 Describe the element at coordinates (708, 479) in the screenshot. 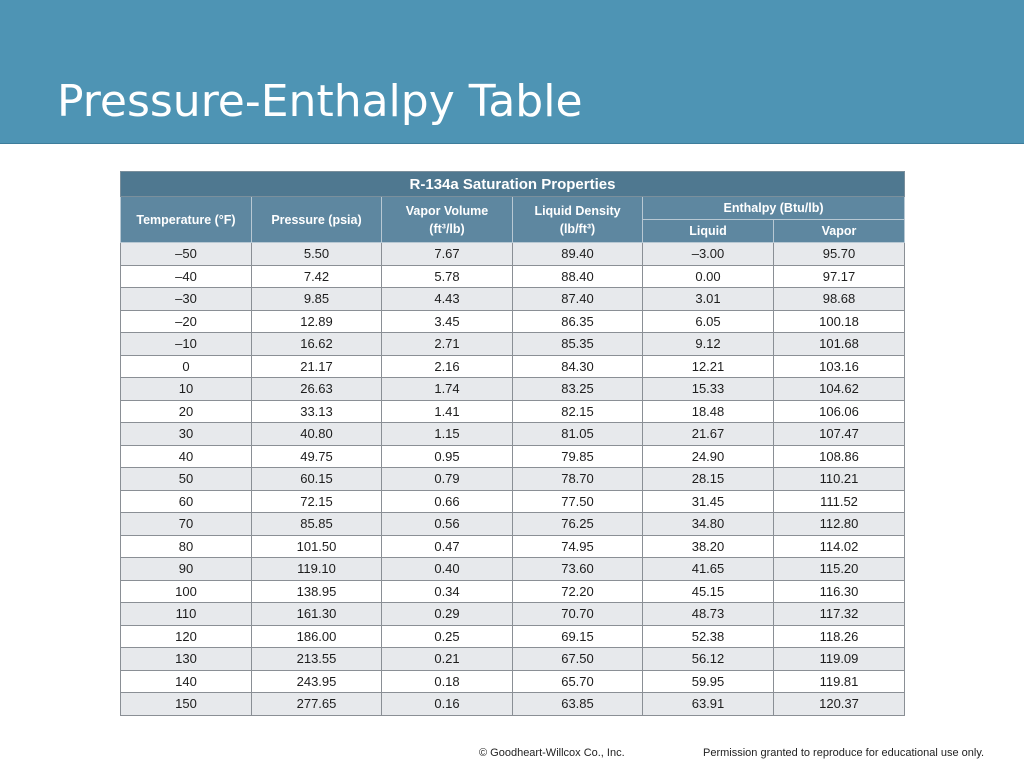

I see `cell-enthalpy-liquid: 28.15` at that location.